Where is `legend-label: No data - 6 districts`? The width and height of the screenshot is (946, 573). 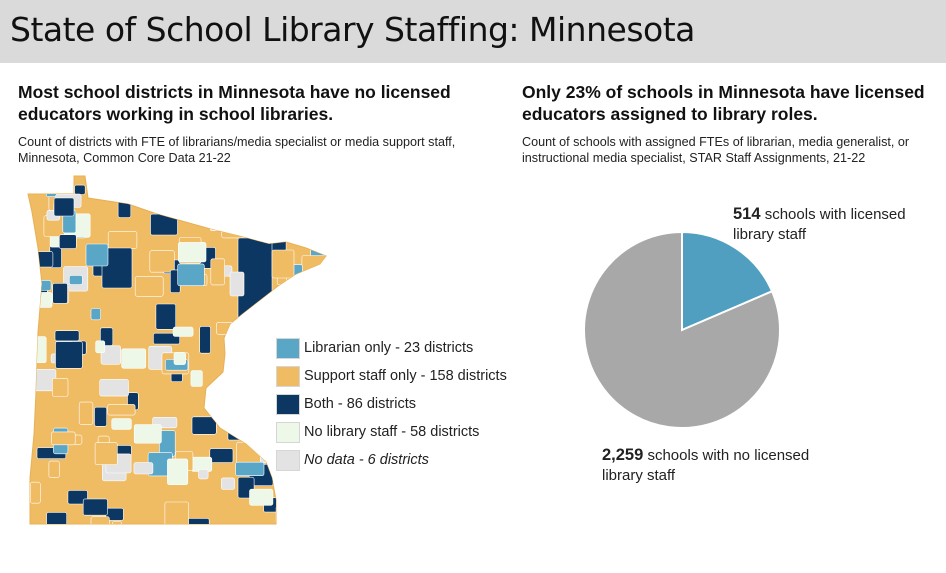 legend-label: No data - 6 districts is located at coordinates (366, 460).